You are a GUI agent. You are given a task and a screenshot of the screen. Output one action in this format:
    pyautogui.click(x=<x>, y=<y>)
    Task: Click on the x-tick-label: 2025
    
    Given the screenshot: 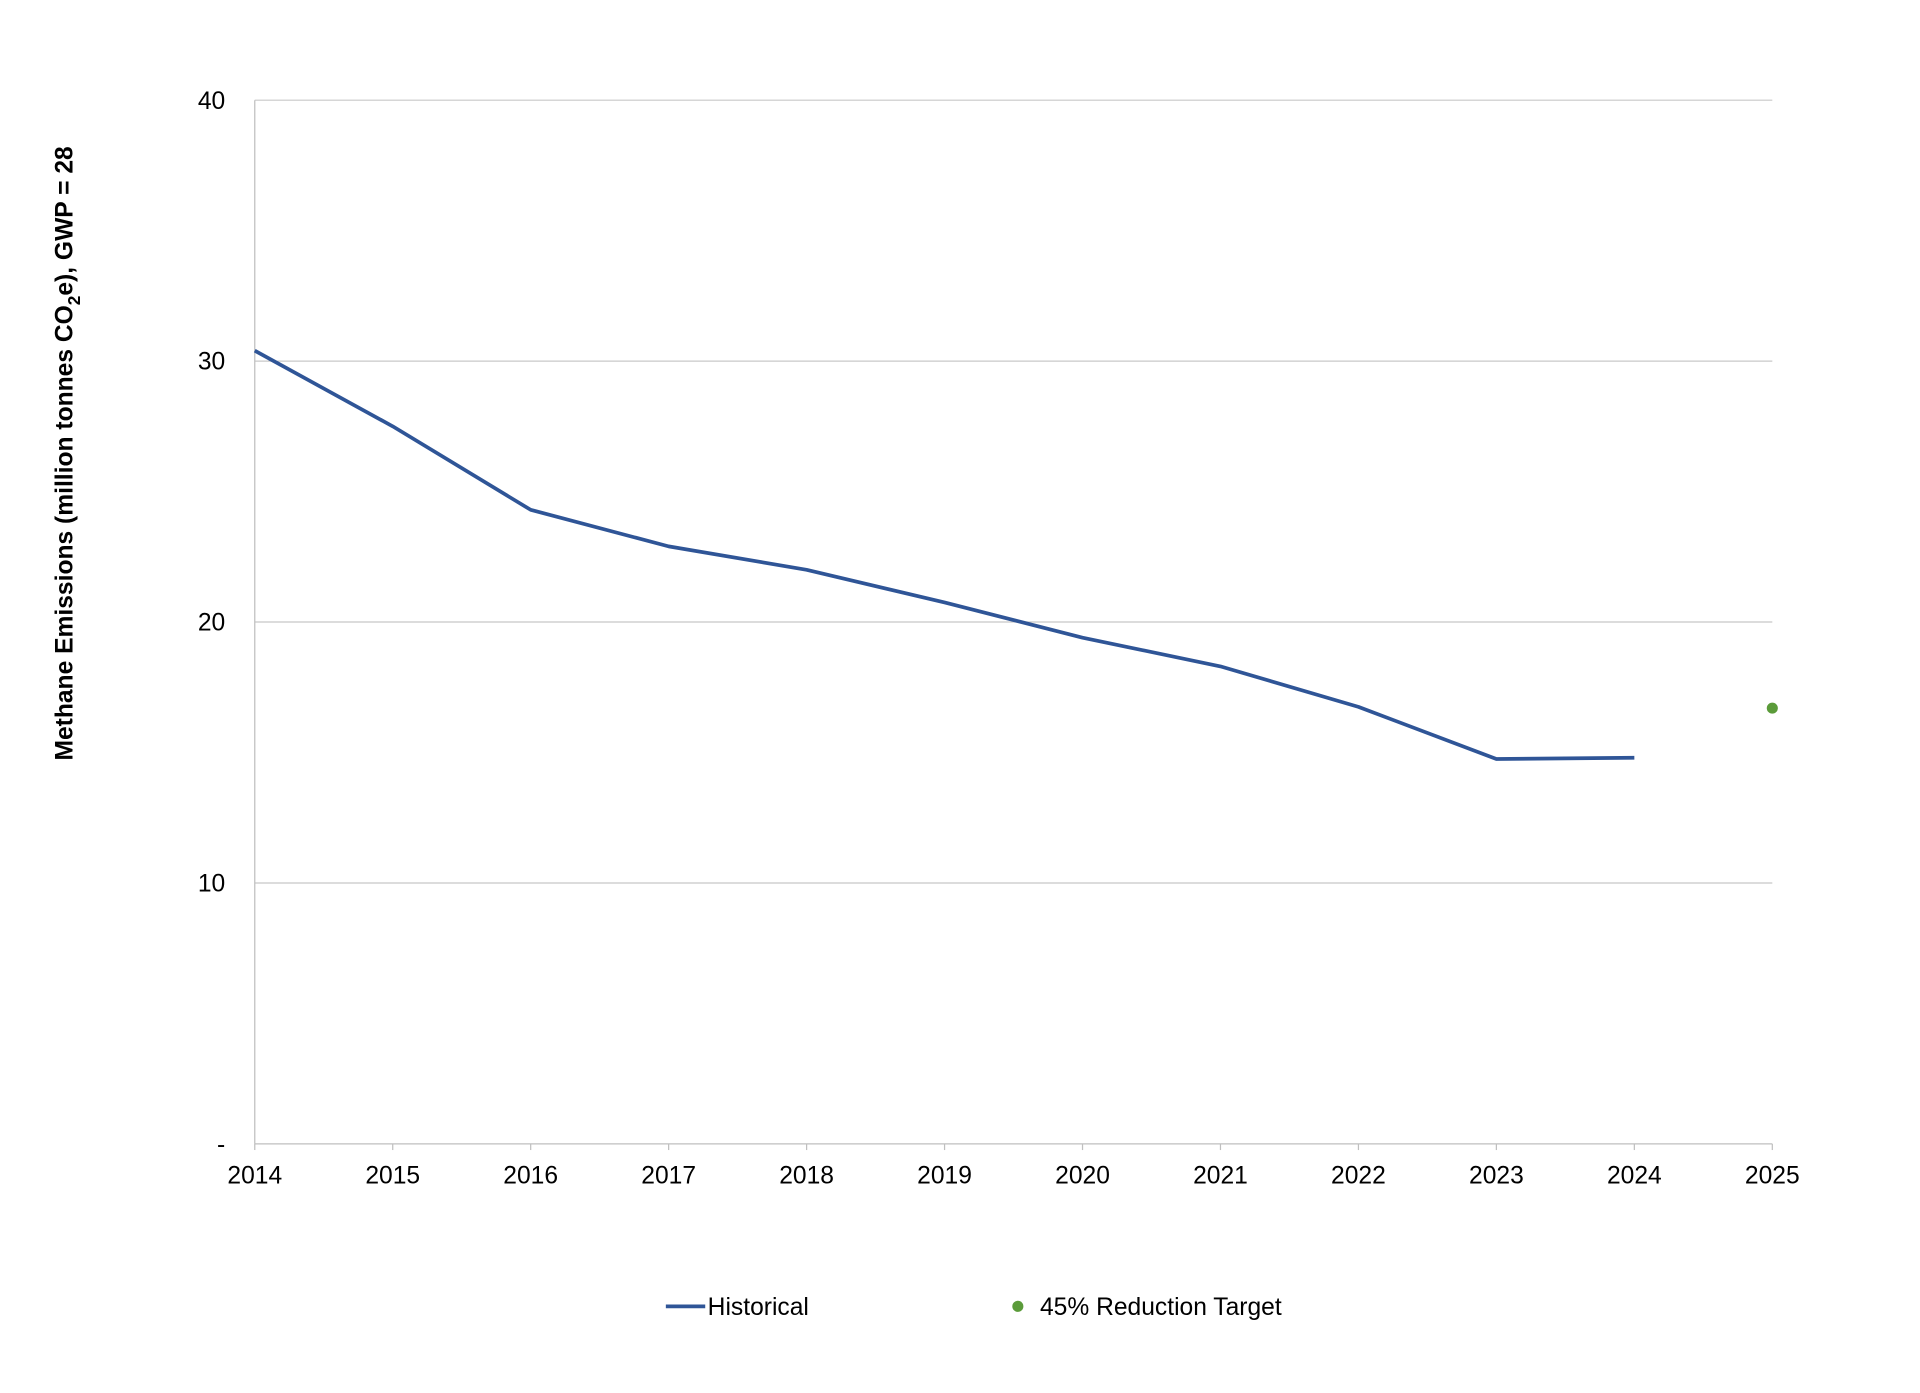 What is the action you would take?
    pyautogui.click(x=1772, y=1175)
    